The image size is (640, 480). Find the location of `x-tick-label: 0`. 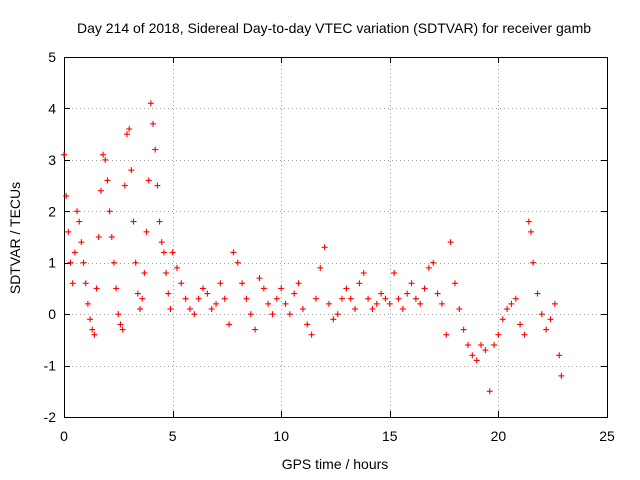

x-tick-label: 0 is located at coordinates (64, 436).